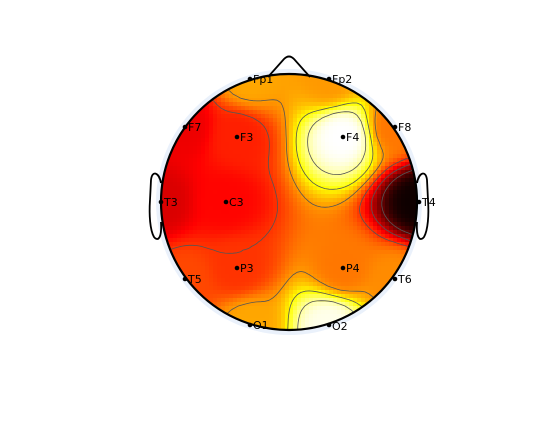 The image size is (560, 425). I want to click on electrode-dot-c3, so click(226, 202).